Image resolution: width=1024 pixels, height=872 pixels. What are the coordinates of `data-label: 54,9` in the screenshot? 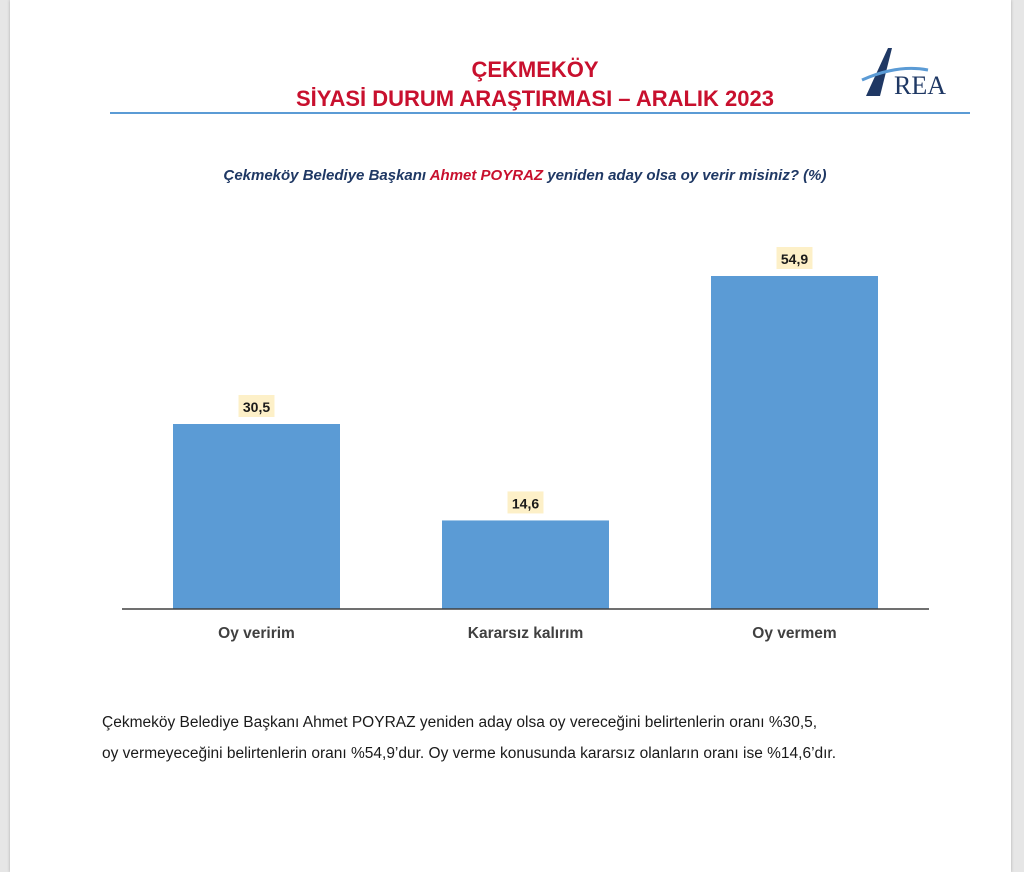 It's located at (794, 259).